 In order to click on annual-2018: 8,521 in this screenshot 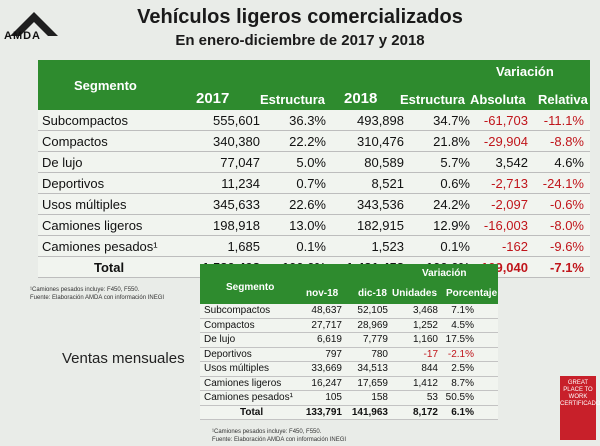, I will do `click(387, 183)`.